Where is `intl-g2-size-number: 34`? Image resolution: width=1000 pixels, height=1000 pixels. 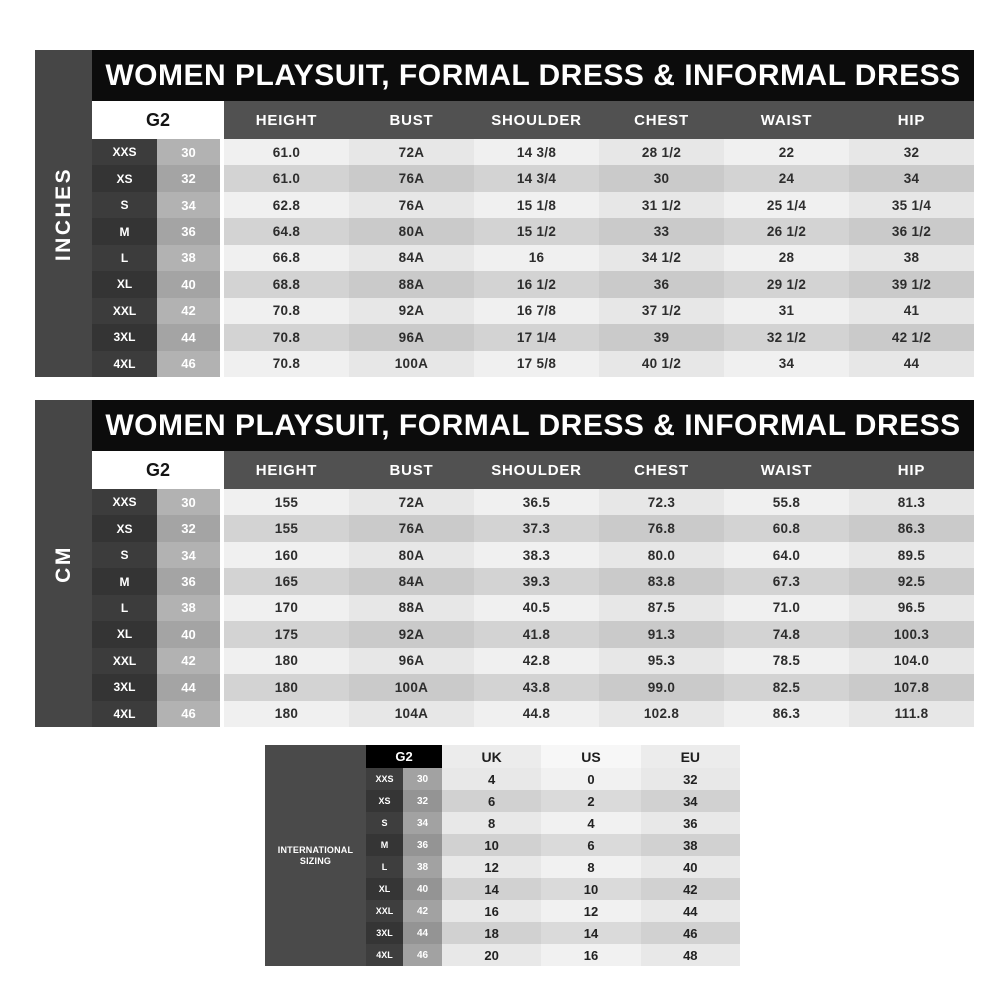 intl-g2-size-number: 34 is located at coordinates (422, 823).